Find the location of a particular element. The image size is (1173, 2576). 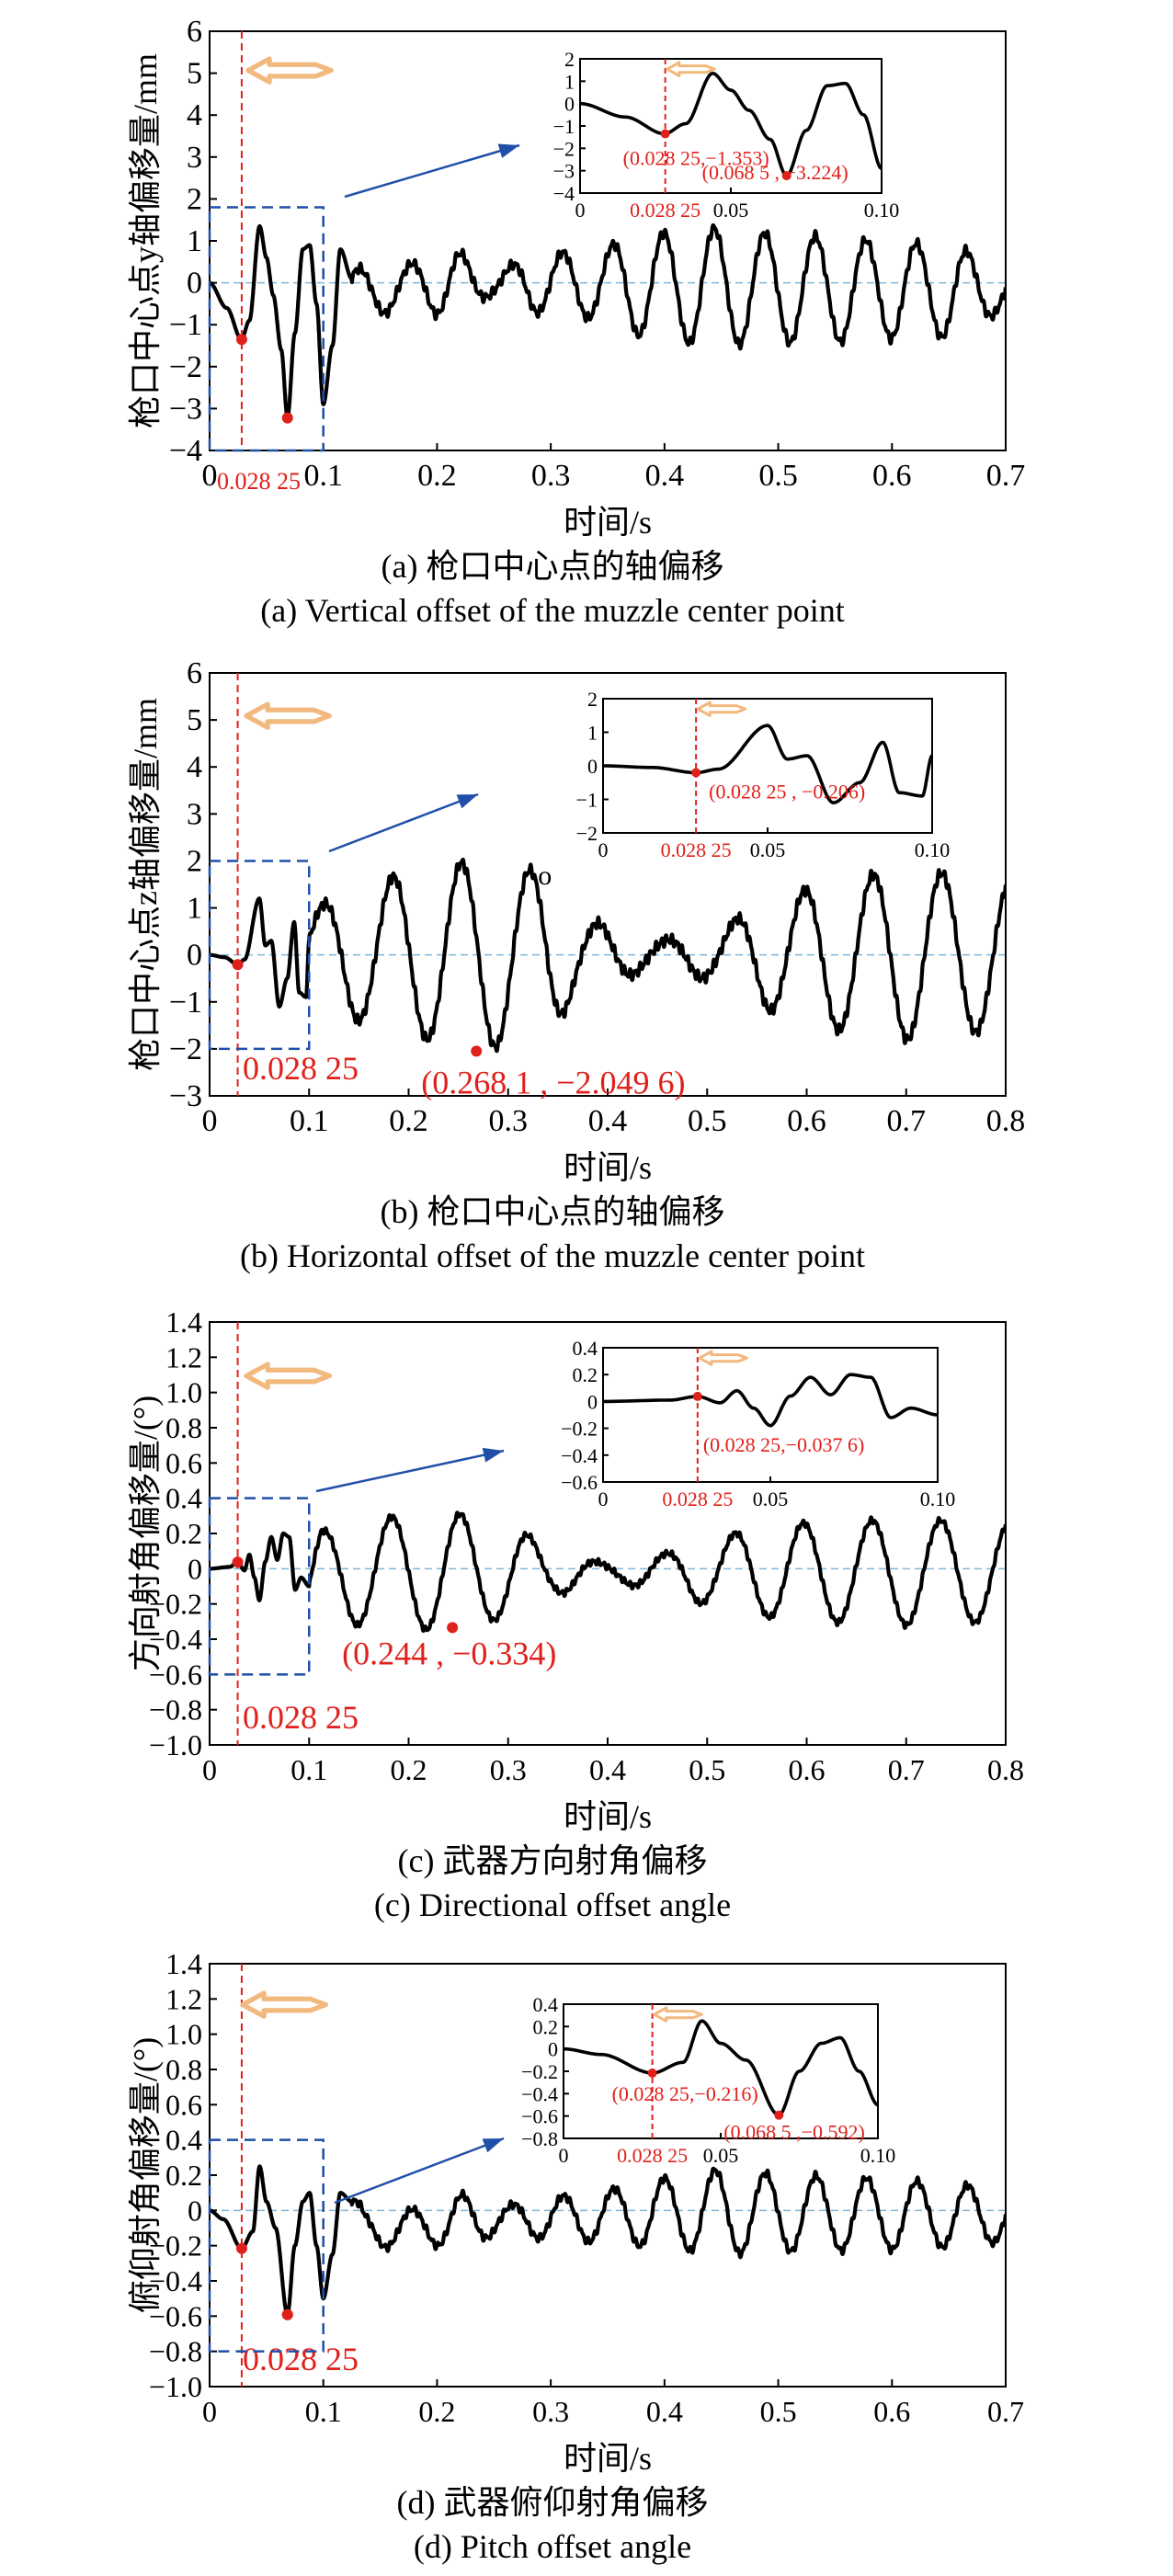

y-tick-label: 3 is located at coordinates (194, 158).